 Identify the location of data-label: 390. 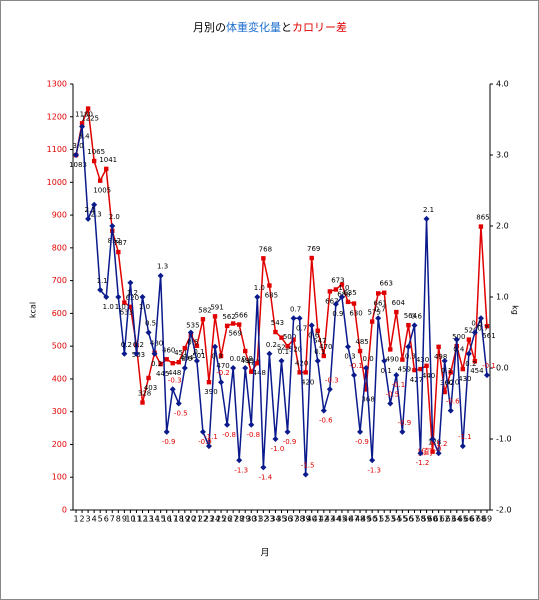
(210, 392).